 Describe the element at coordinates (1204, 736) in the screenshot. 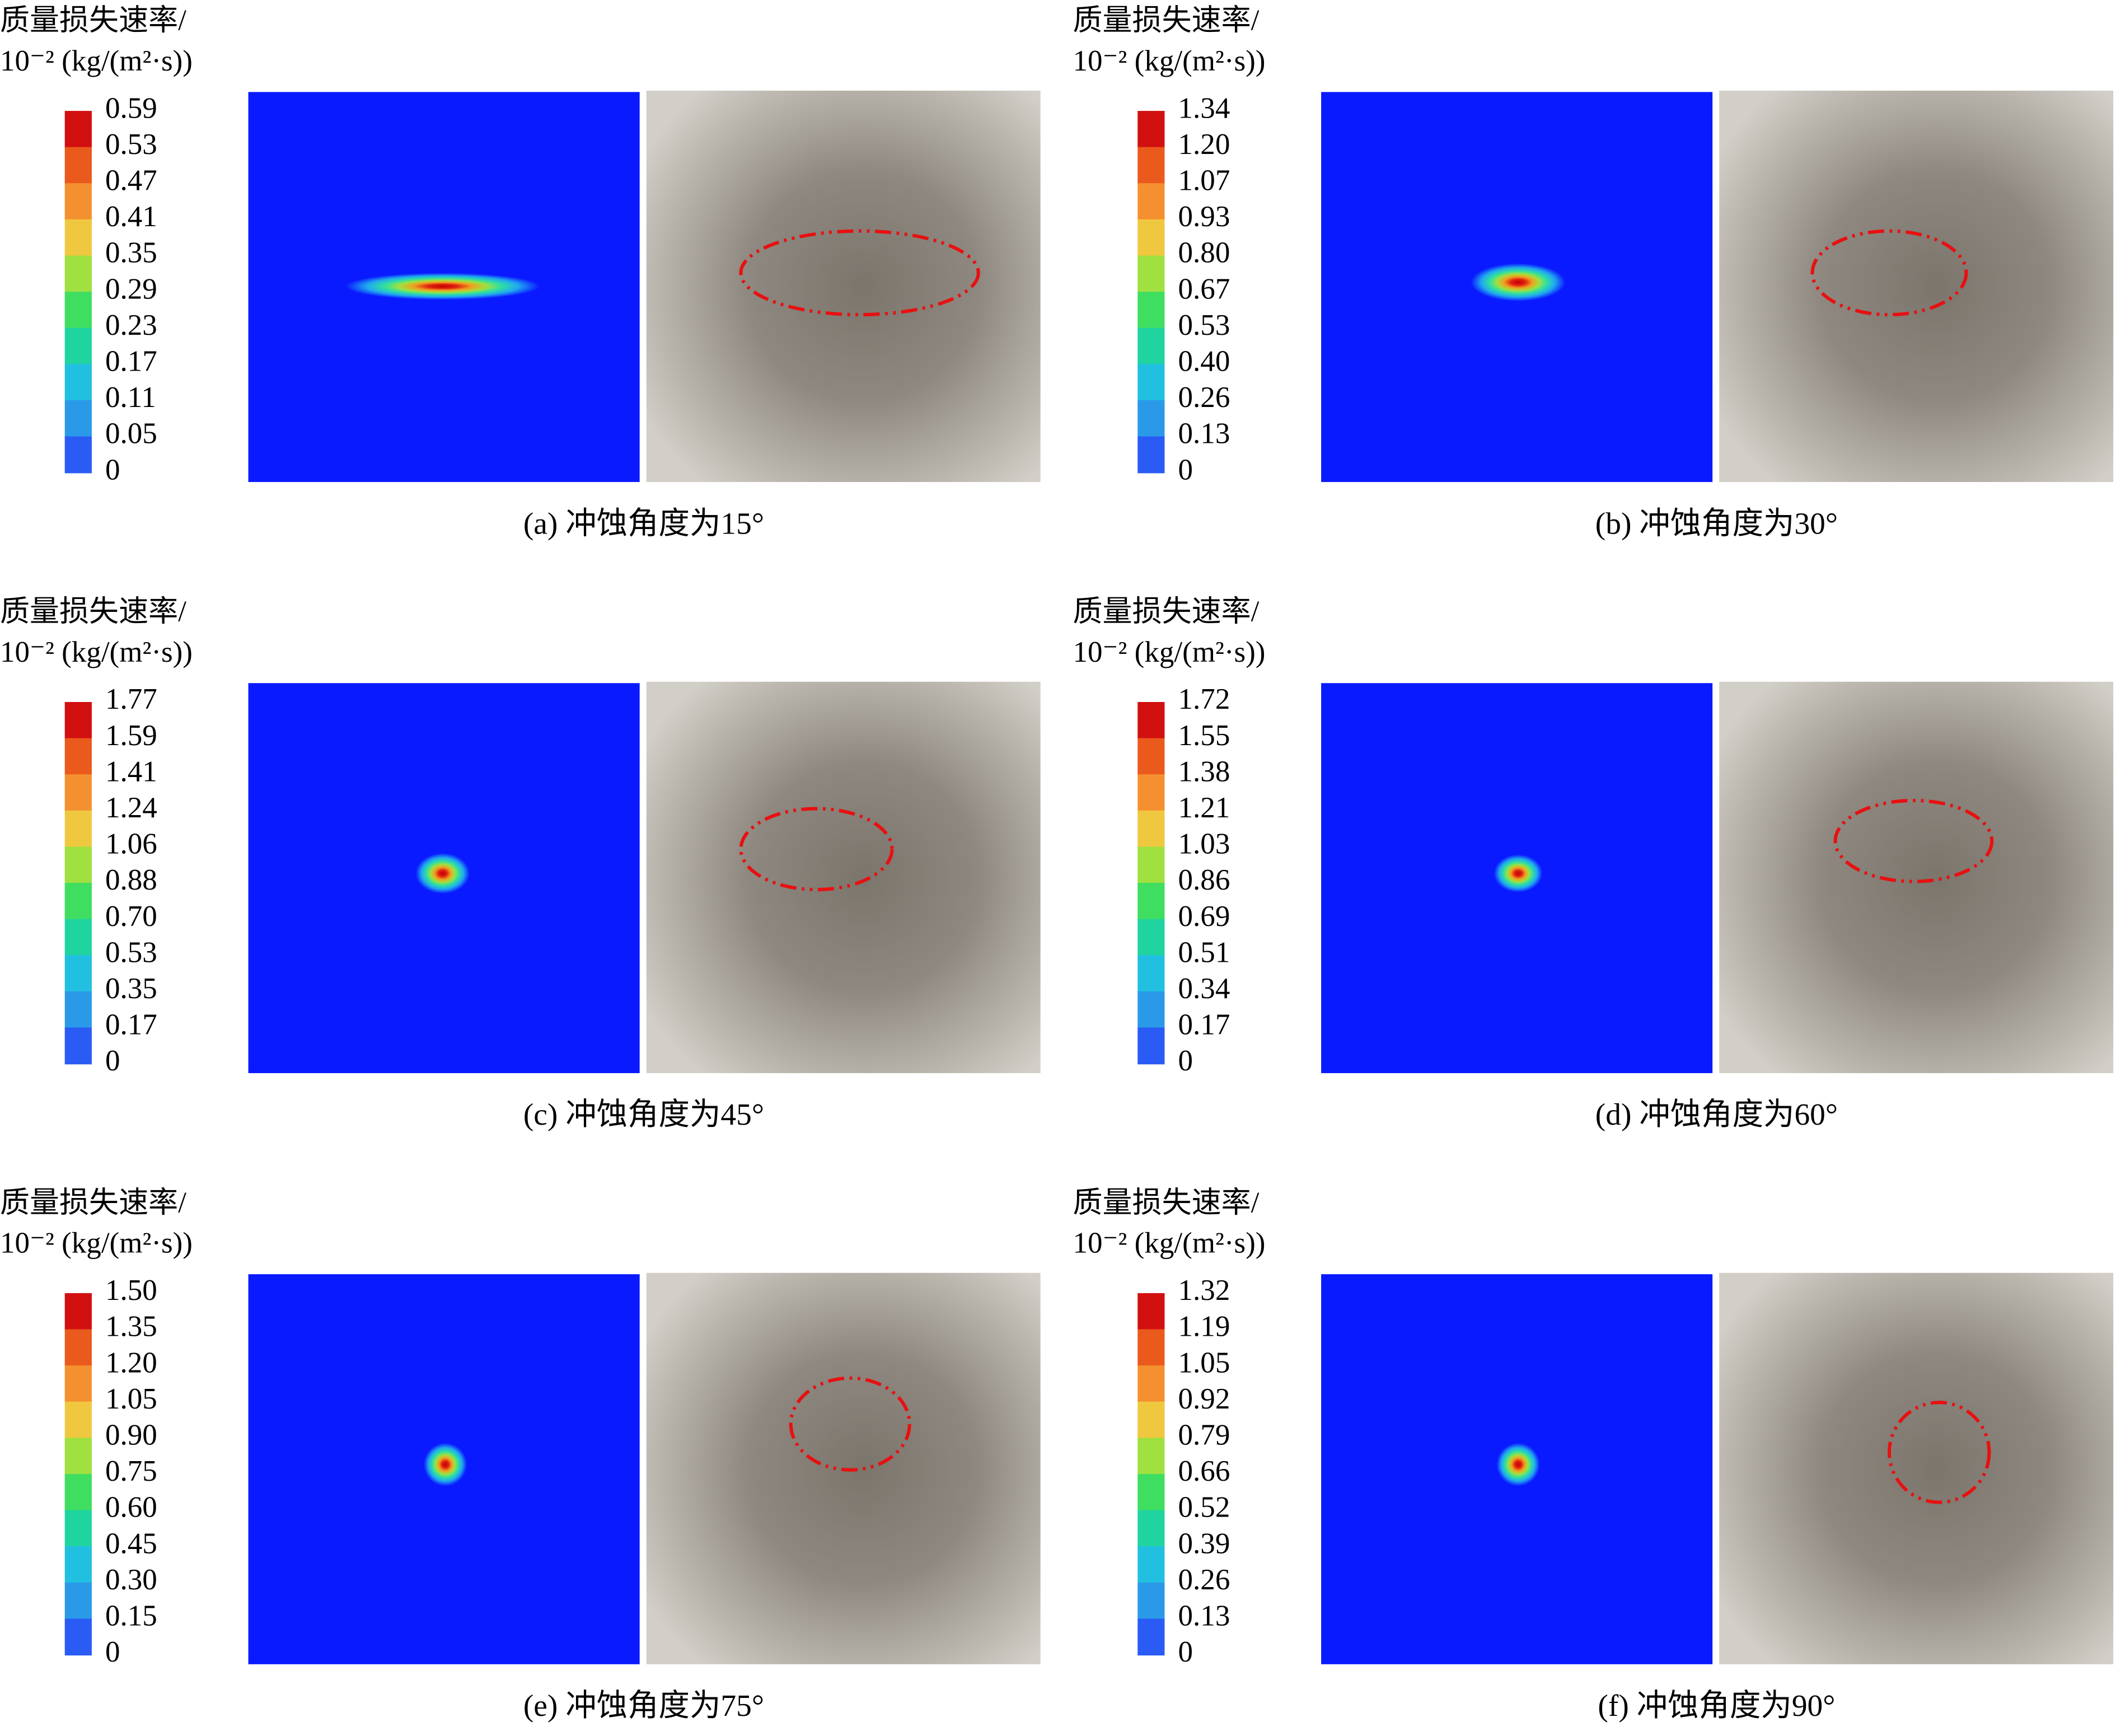

I see `colorbar-tick-label: 1.55` at that location.